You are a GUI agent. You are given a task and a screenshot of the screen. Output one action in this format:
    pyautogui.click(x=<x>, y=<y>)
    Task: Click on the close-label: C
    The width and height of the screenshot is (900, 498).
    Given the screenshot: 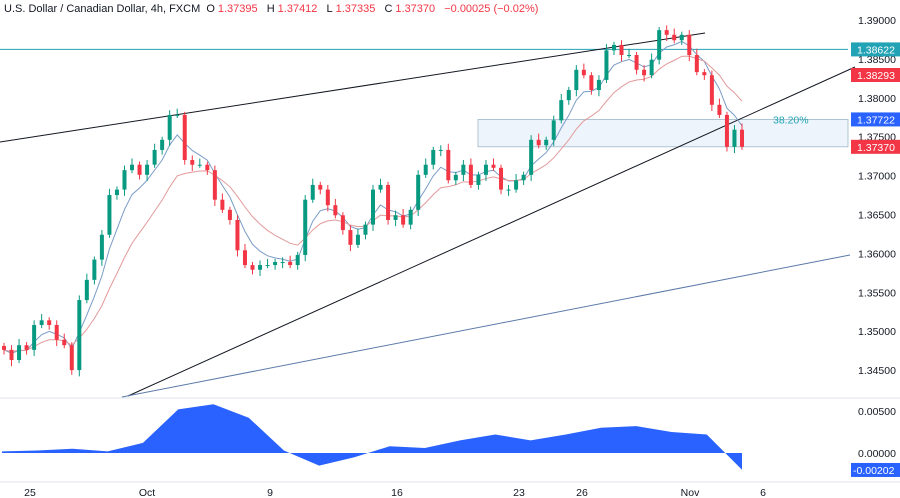 What is the action you would take?
    pyautogui.click(x=388, y=9)
    